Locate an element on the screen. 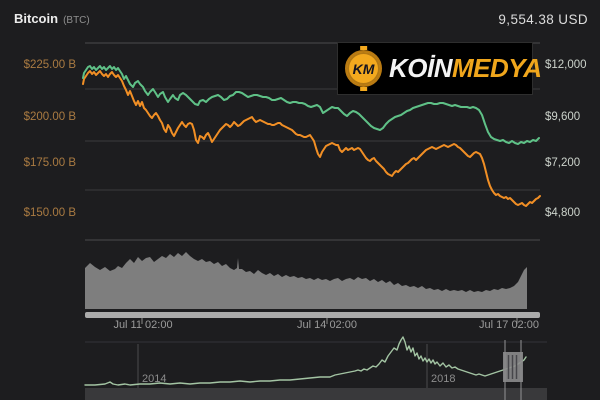 The height and width of the screenshot is (400, 600). mcap-axis-label: $200.00 B is located at coordinates (49, 117).